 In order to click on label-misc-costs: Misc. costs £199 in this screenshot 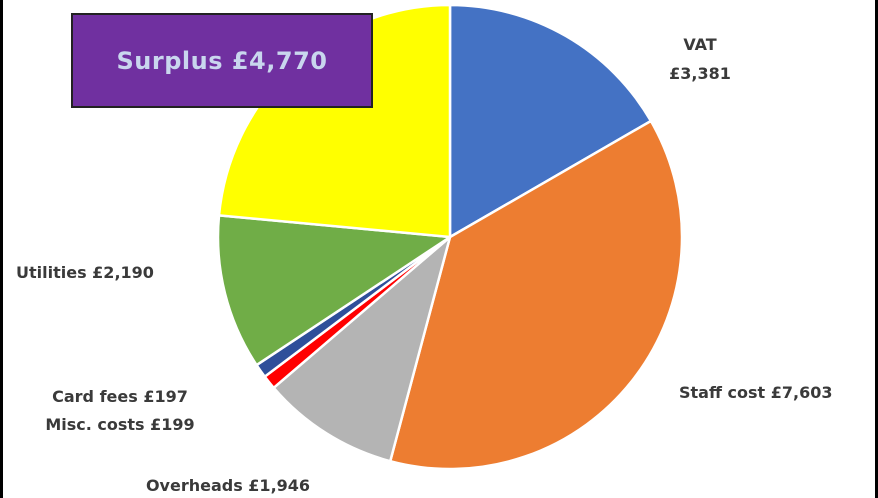, I will do `click(119, 424)`.